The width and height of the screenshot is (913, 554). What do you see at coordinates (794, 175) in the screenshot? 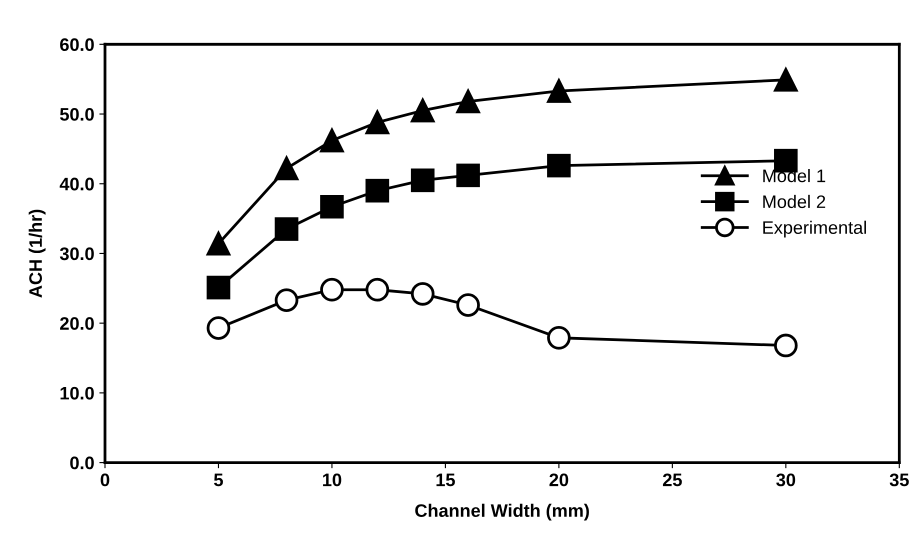
I see `legend-label: Model 1` at bounding box center [794, 175].